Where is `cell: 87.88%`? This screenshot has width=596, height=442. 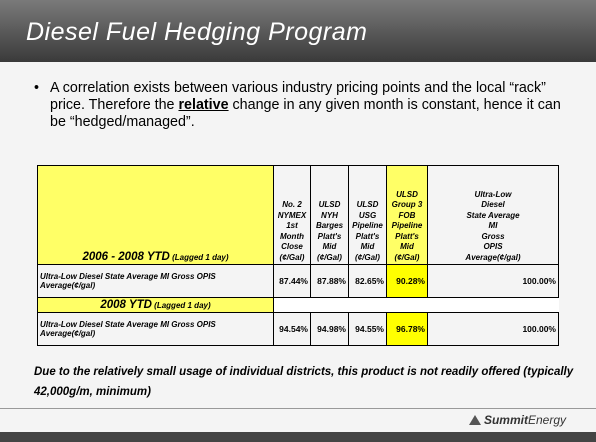 cell: 87.88% is located at coordinates (329, 281).